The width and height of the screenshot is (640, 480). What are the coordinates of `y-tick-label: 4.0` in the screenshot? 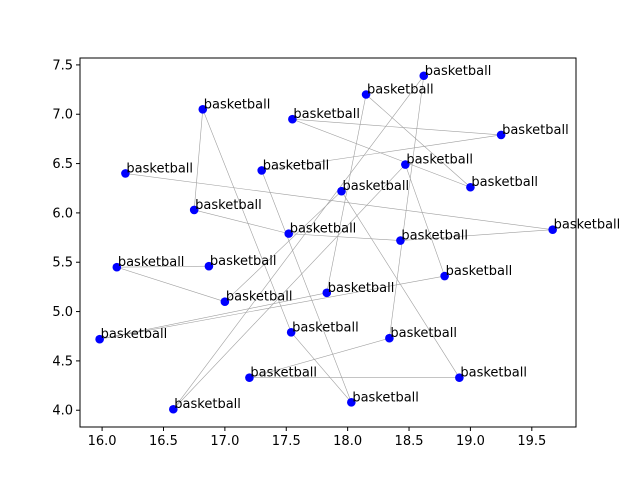 It's located at (62, 411).